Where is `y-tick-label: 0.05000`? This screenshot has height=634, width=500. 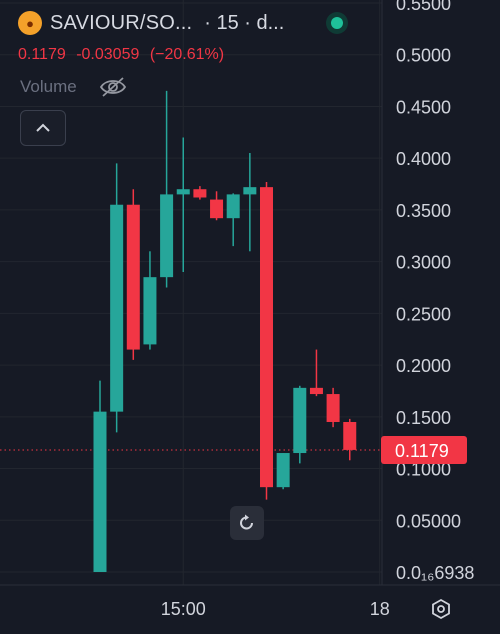
y-tick-label: 0.05000 is located at coordinates (428, 521).